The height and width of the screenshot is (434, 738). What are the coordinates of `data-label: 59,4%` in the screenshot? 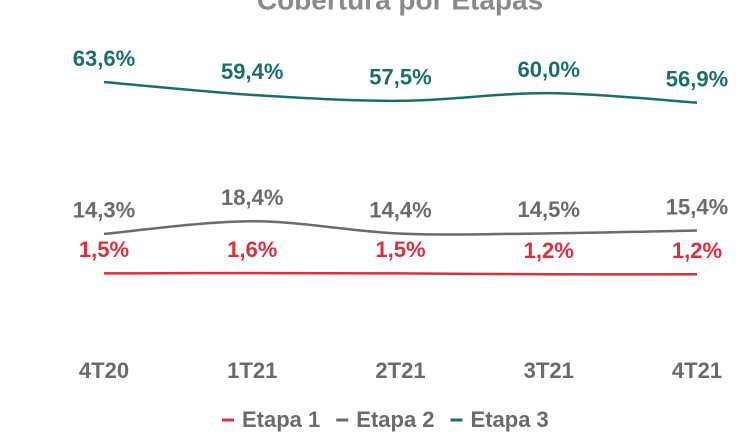 It's located at (252, 71).